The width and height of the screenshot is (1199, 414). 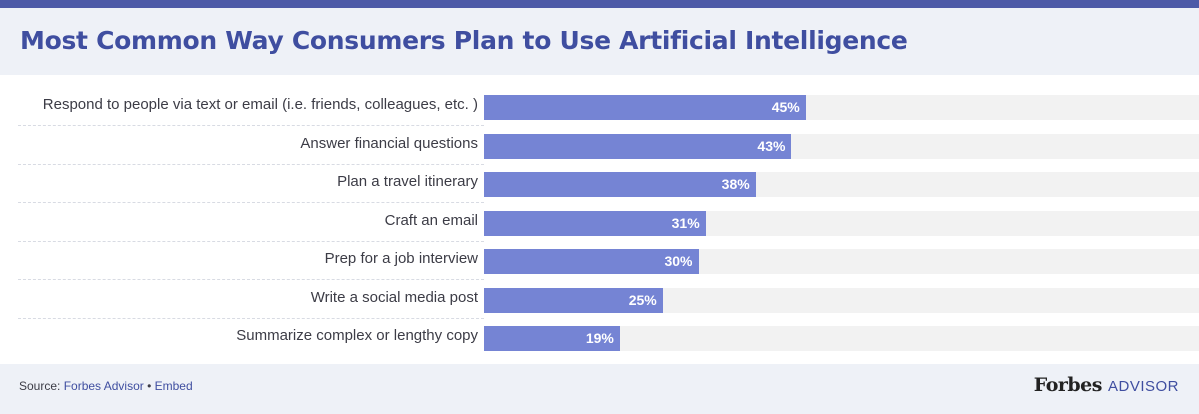 I want to click on bar-row: Craft an email 31%, so click(x=608, y=223).